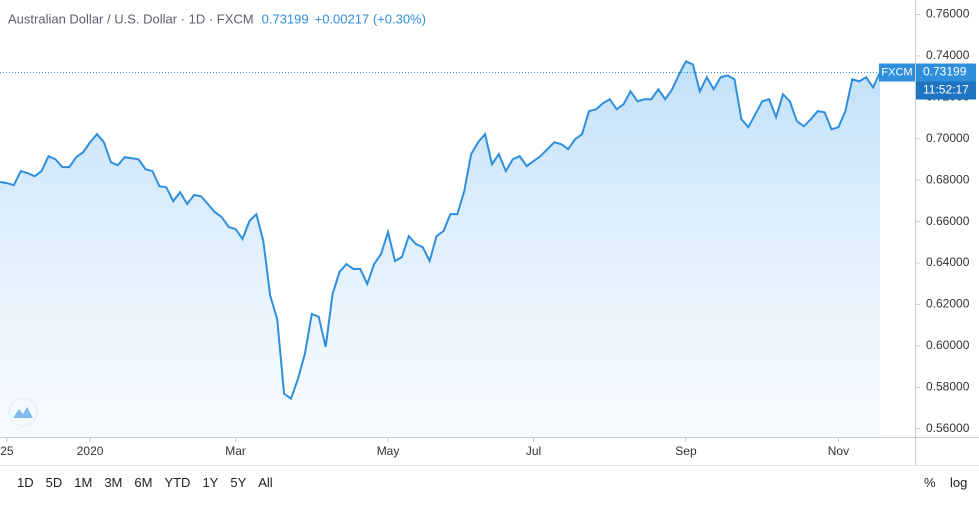 Image resolution: width=979 pixels, height=505 pixels. Describe the element at coordinates (533, 451) in the screenshot. I see `x-tick-label: Jul` at that location.